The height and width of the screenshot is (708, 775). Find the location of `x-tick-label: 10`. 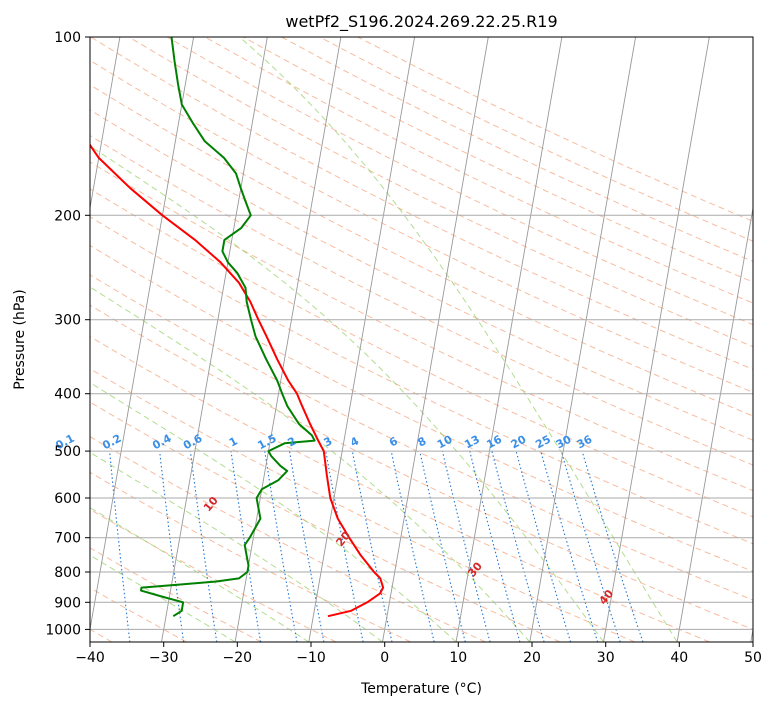

x-tick-label: 10 is located at coordinates (458, 658).